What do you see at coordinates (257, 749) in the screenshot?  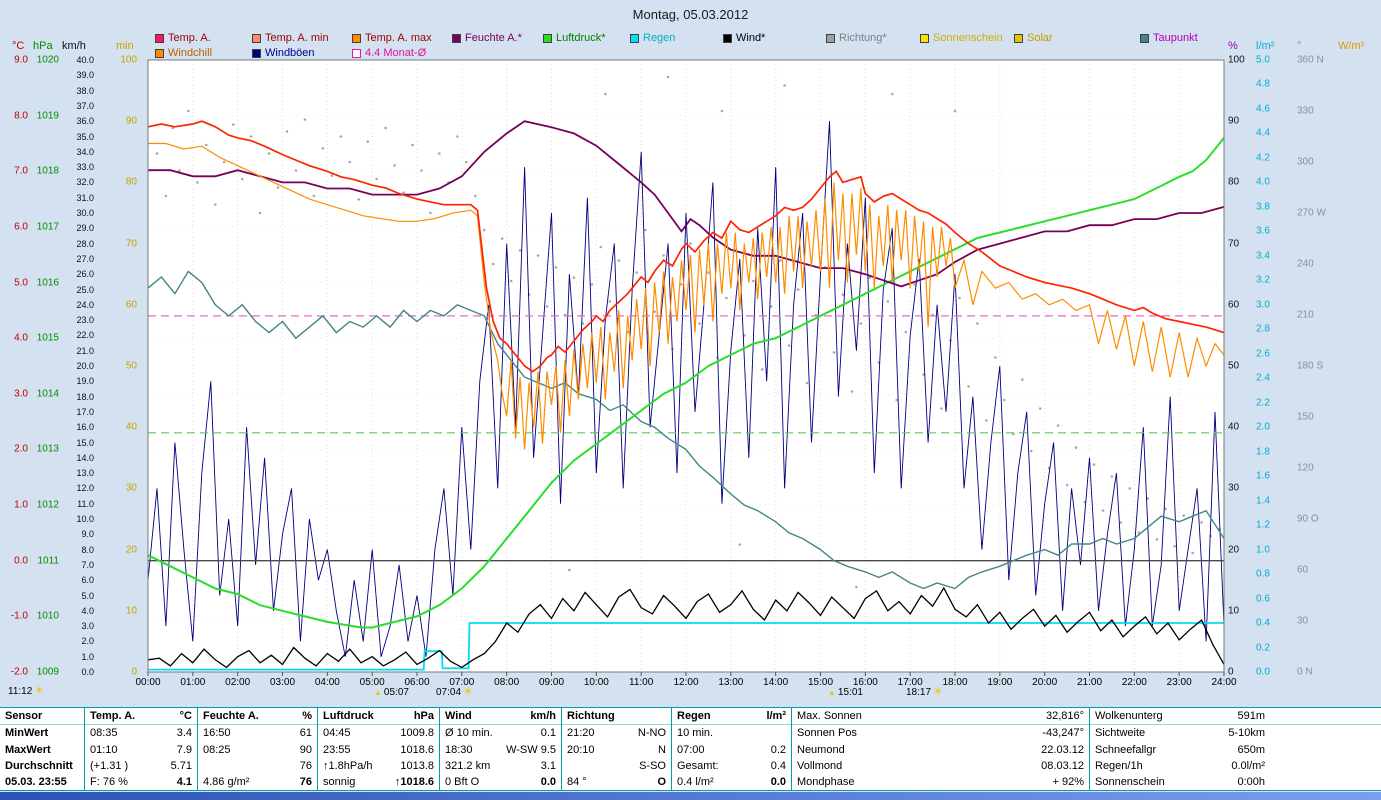 I see `table-row: 08:25 90` at bounding box center [257, 749].